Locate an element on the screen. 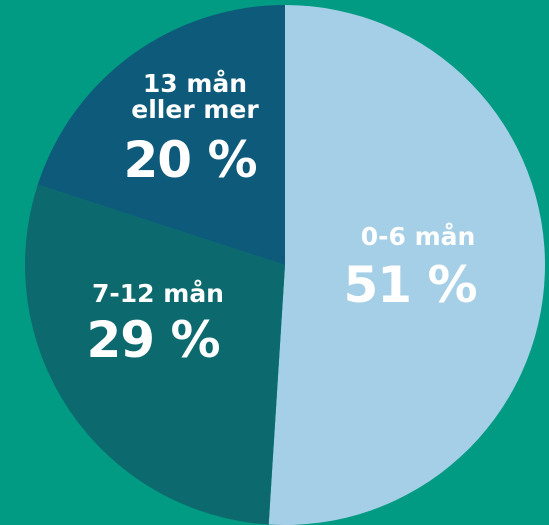 This screenshot has width=549, height=525. slice-label: 0-6 mån is located at coordinates (418, 236).